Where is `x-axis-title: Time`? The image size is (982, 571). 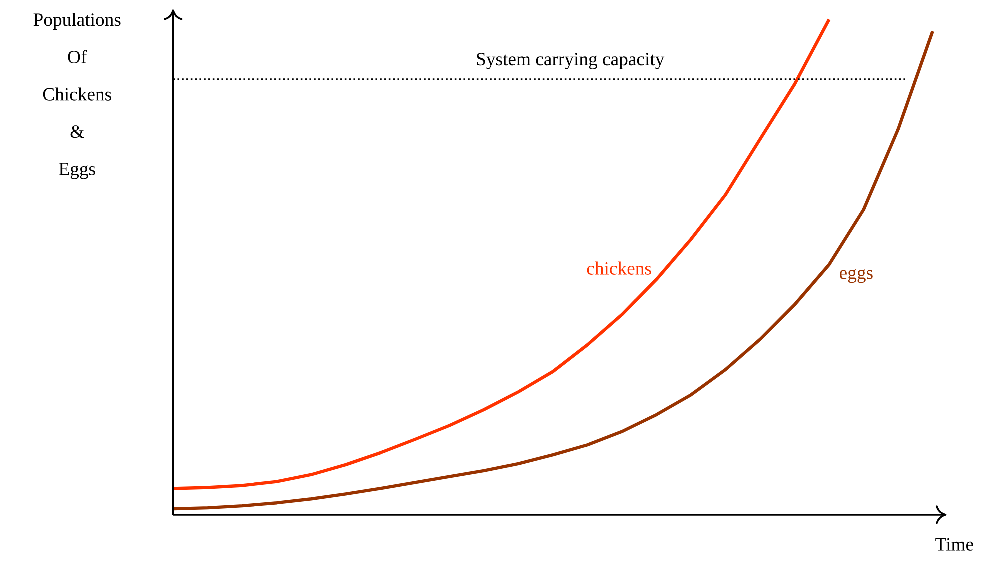 x-axis-title: Time is located at coordinates (955, 544).